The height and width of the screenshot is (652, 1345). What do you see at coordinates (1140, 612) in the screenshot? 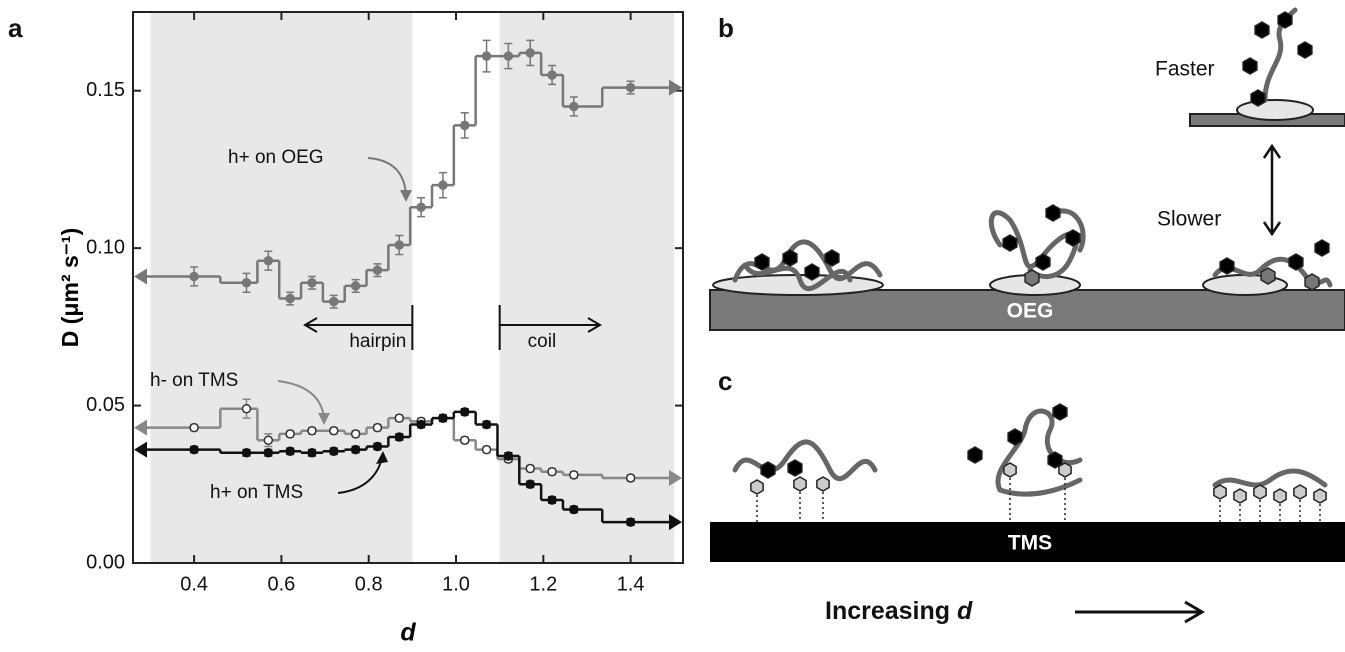
I see `arrow` at bounding box center [1140, 612].